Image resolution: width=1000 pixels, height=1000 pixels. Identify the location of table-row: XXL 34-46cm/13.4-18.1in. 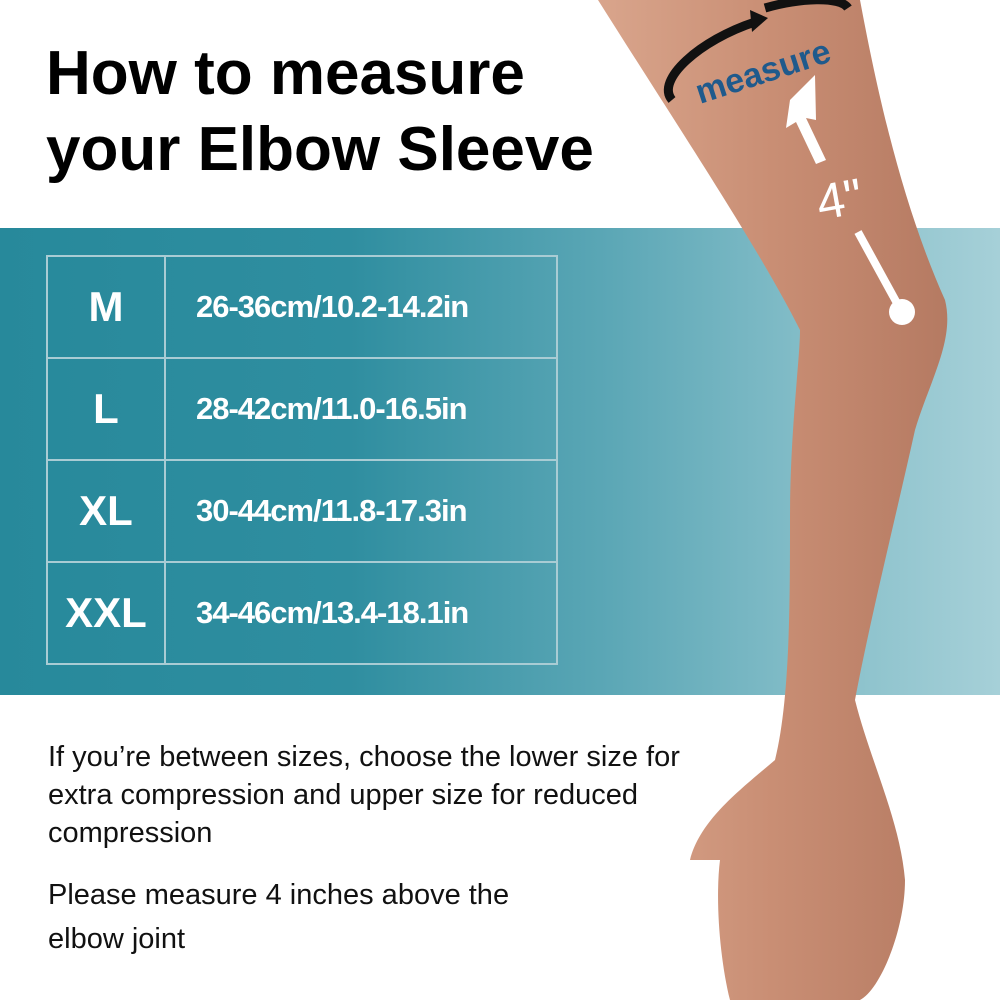
(302, 613).